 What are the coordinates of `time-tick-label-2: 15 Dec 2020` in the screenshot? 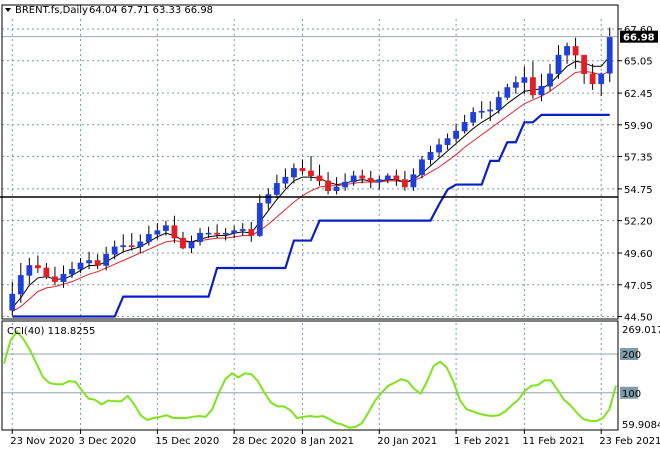 It's located at (187, 441).